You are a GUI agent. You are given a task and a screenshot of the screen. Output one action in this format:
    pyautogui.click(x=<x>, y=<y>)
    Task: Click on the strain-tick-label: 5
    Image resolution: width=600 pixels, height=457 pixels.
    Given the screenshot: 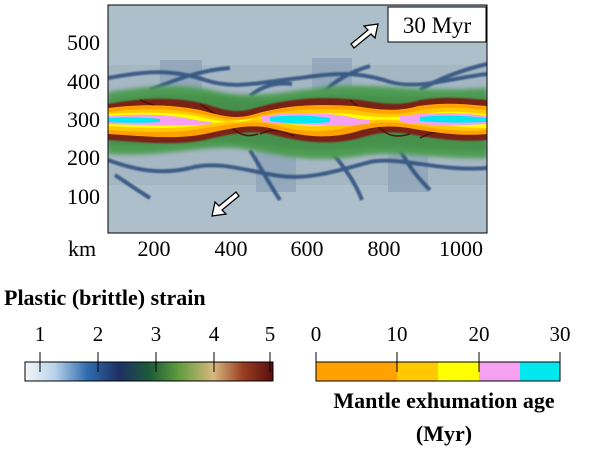 What is the action you would take?
    pyautogui.click(x=270, y=334)
    